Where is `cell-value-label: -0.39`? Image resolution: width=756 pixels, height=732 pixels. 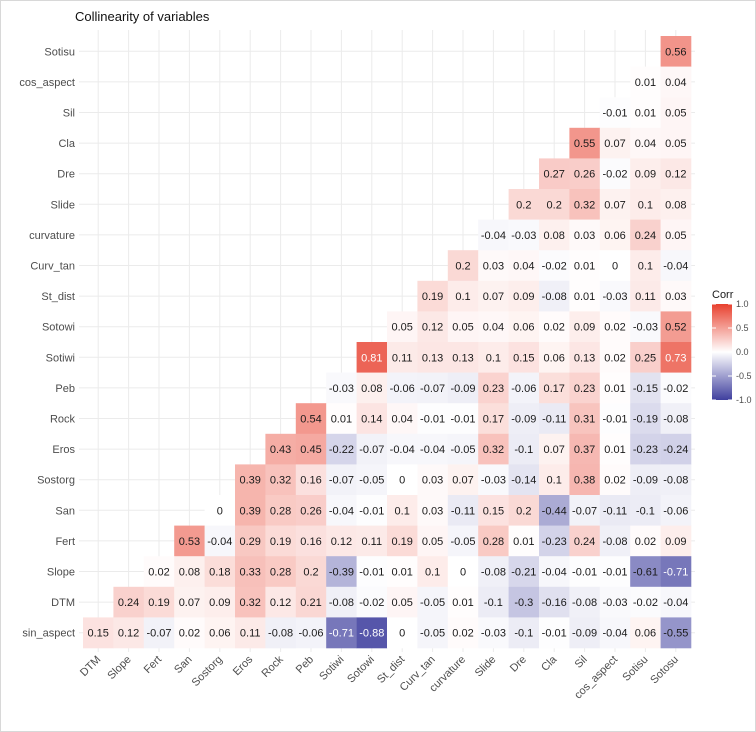 cell-value-label: -0.39 is located at coordinates (341, 573).